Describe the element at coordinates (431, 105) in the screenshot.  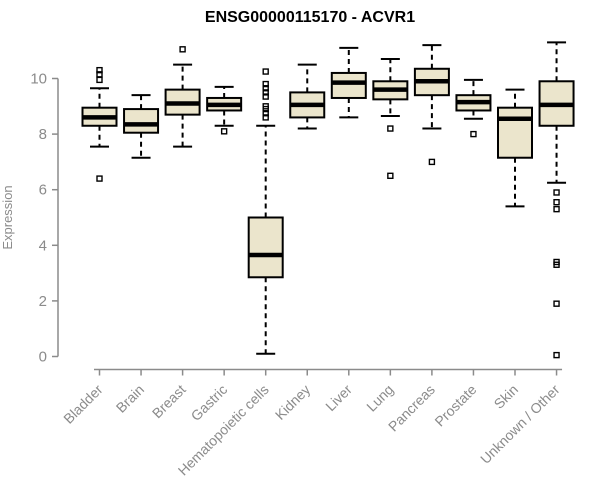
I see `box-pancreas` at that location.